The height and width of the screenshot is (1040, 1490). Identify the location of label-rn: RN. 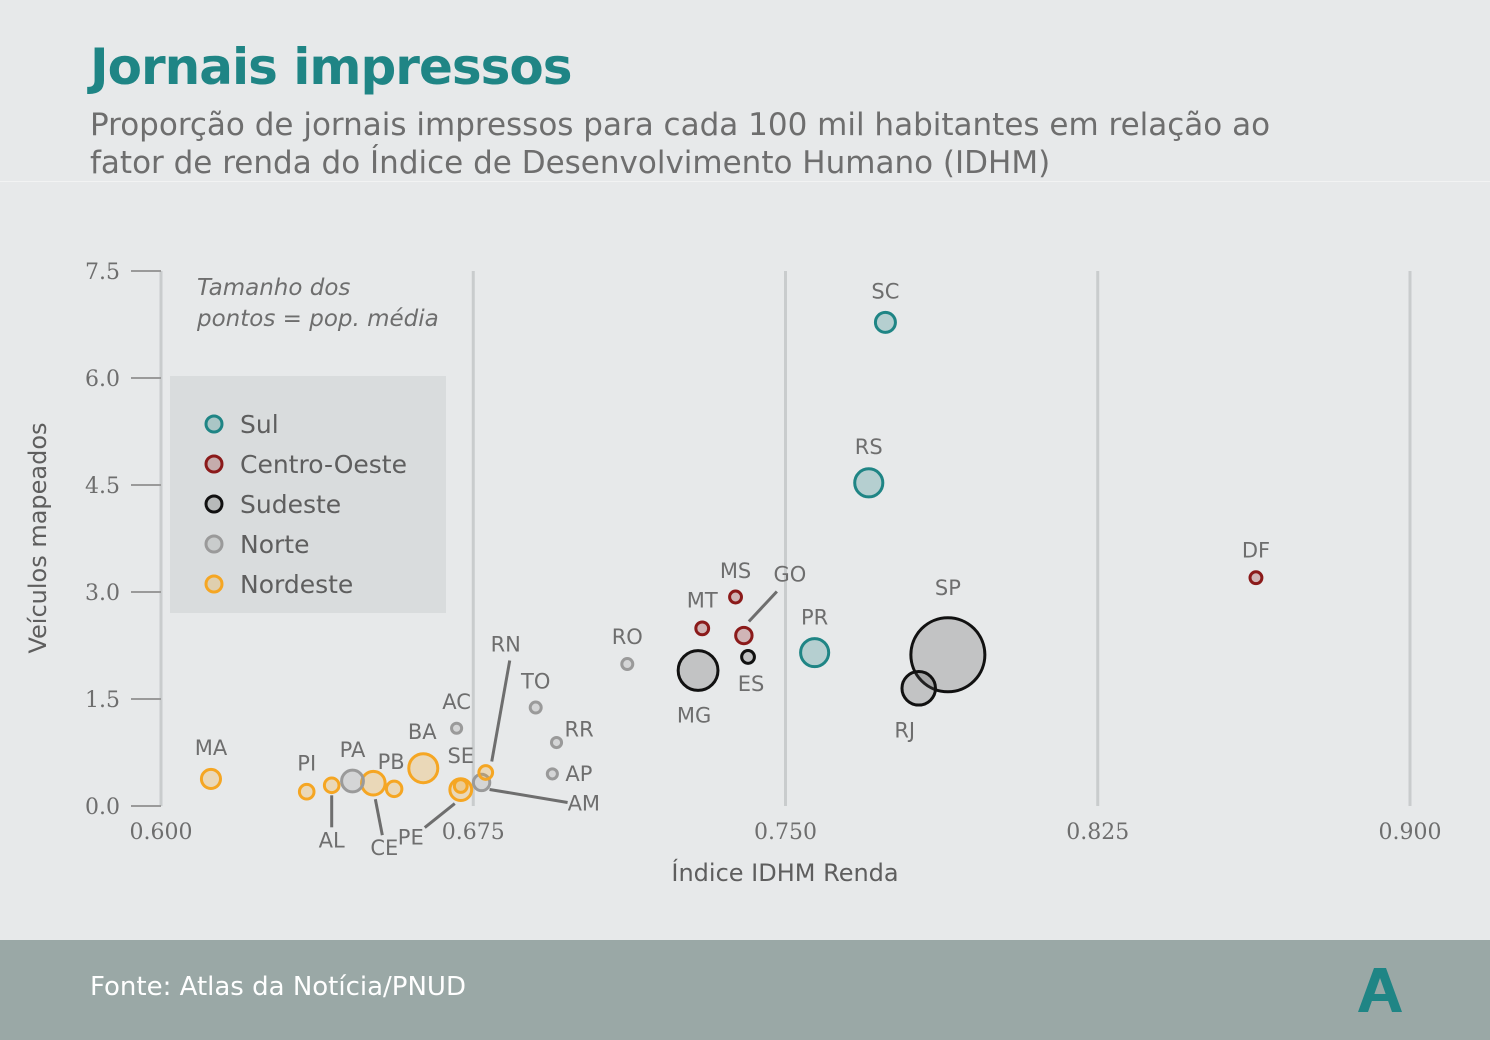
(506, 644).